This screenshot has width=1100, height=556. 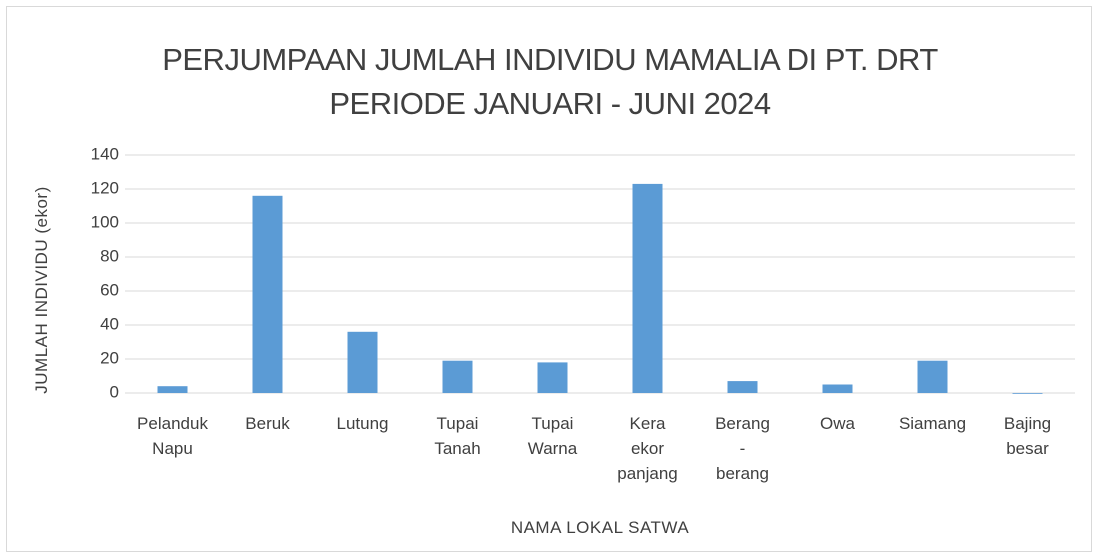 What do you see at coordinates (172, 436) in the screenshot?
I see `x-tick-label: Pelanduk Napu` at bounding box center [172, 436].